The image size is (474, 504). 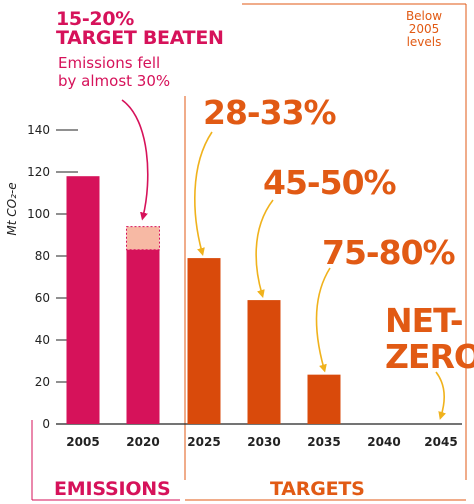 What do you see at coordinates (135, 160) in the screenshot?
I see `arrow-2020` at bounding box center [135, 160].